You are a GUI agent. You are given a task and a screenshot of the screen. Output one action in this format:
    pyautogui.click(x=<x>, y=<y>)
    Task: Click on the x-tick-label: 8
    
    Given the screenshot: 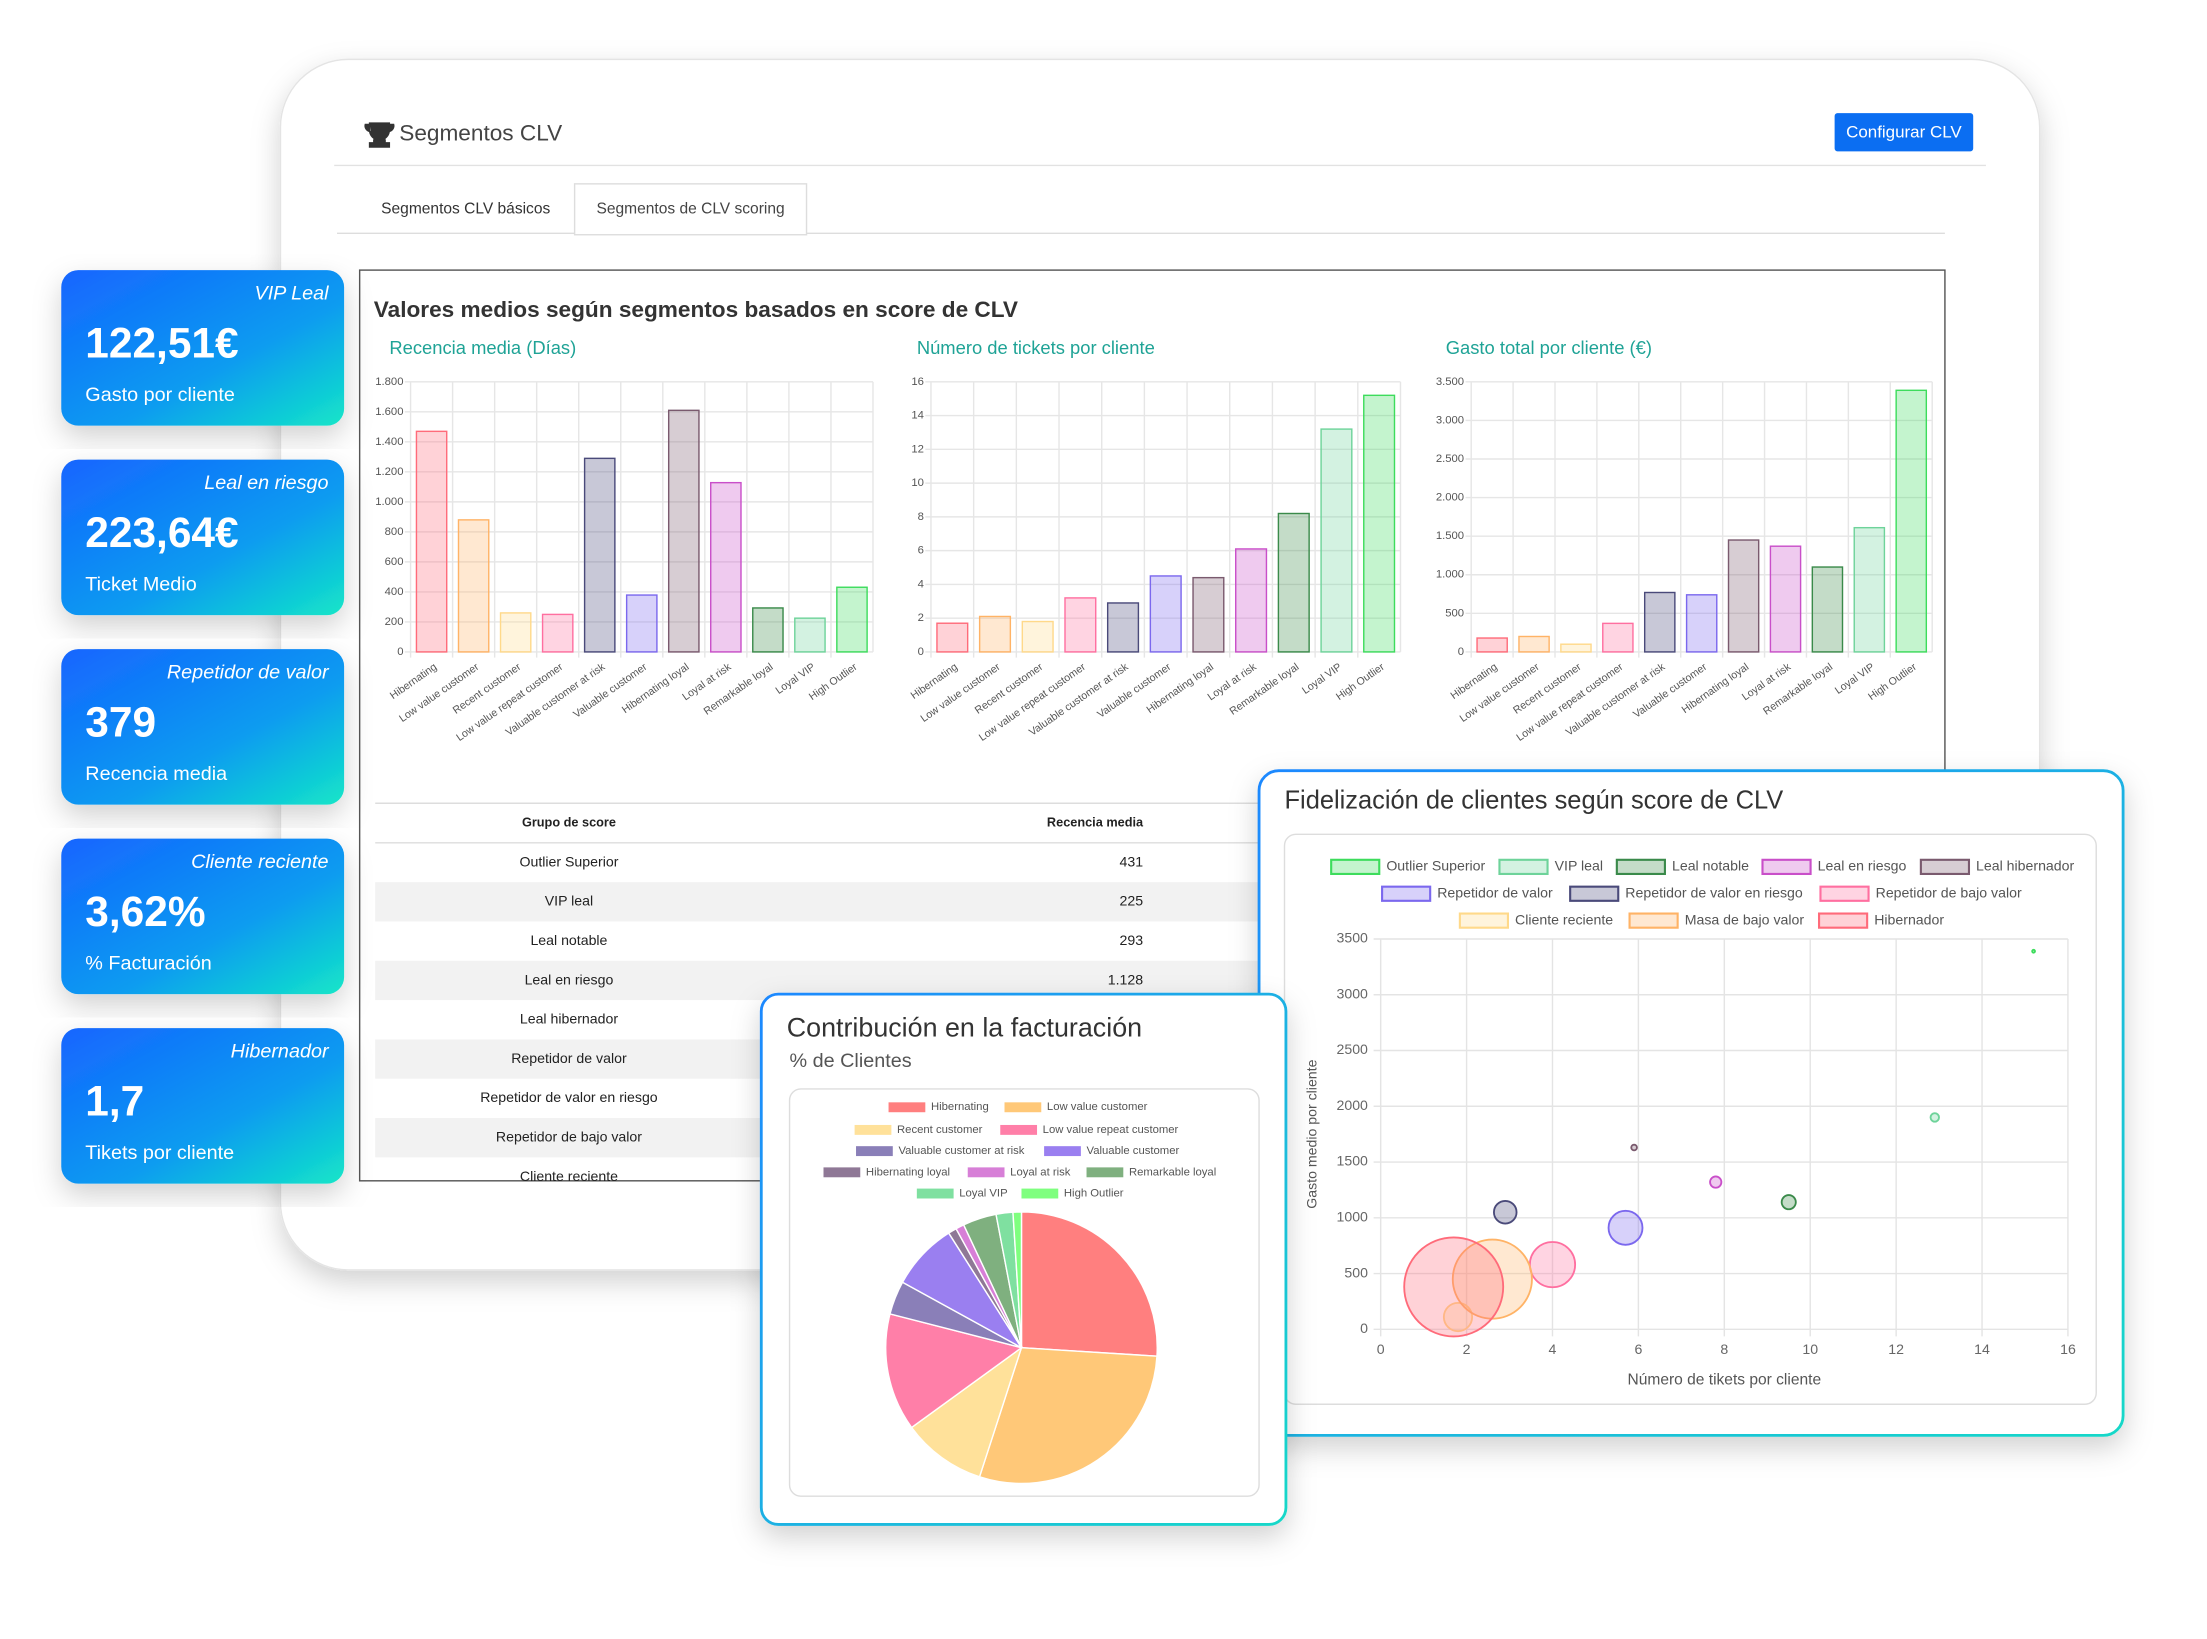 What is the action you would take?
    pyautogui.click(x=1724, y=1349)
    